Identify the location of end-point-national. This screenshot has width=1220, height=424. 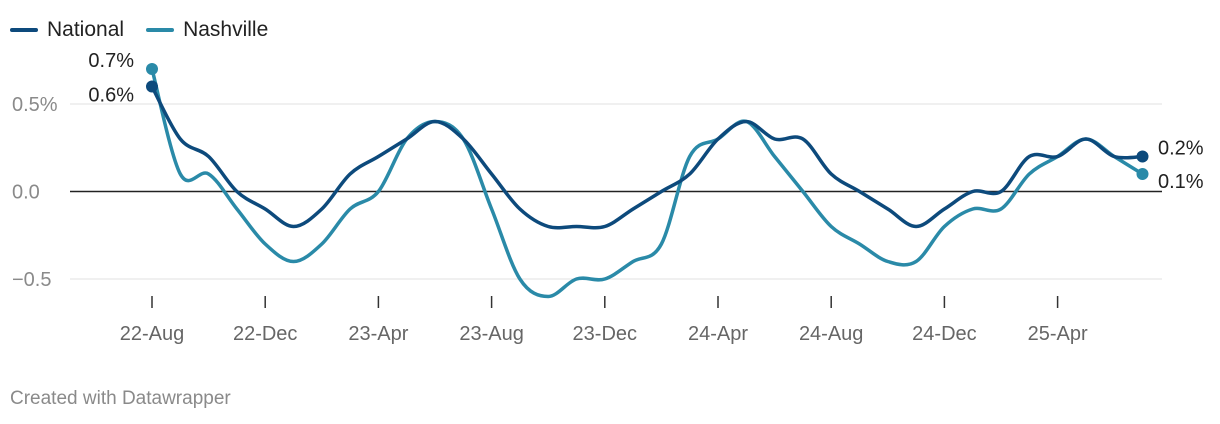
(1142, 156).